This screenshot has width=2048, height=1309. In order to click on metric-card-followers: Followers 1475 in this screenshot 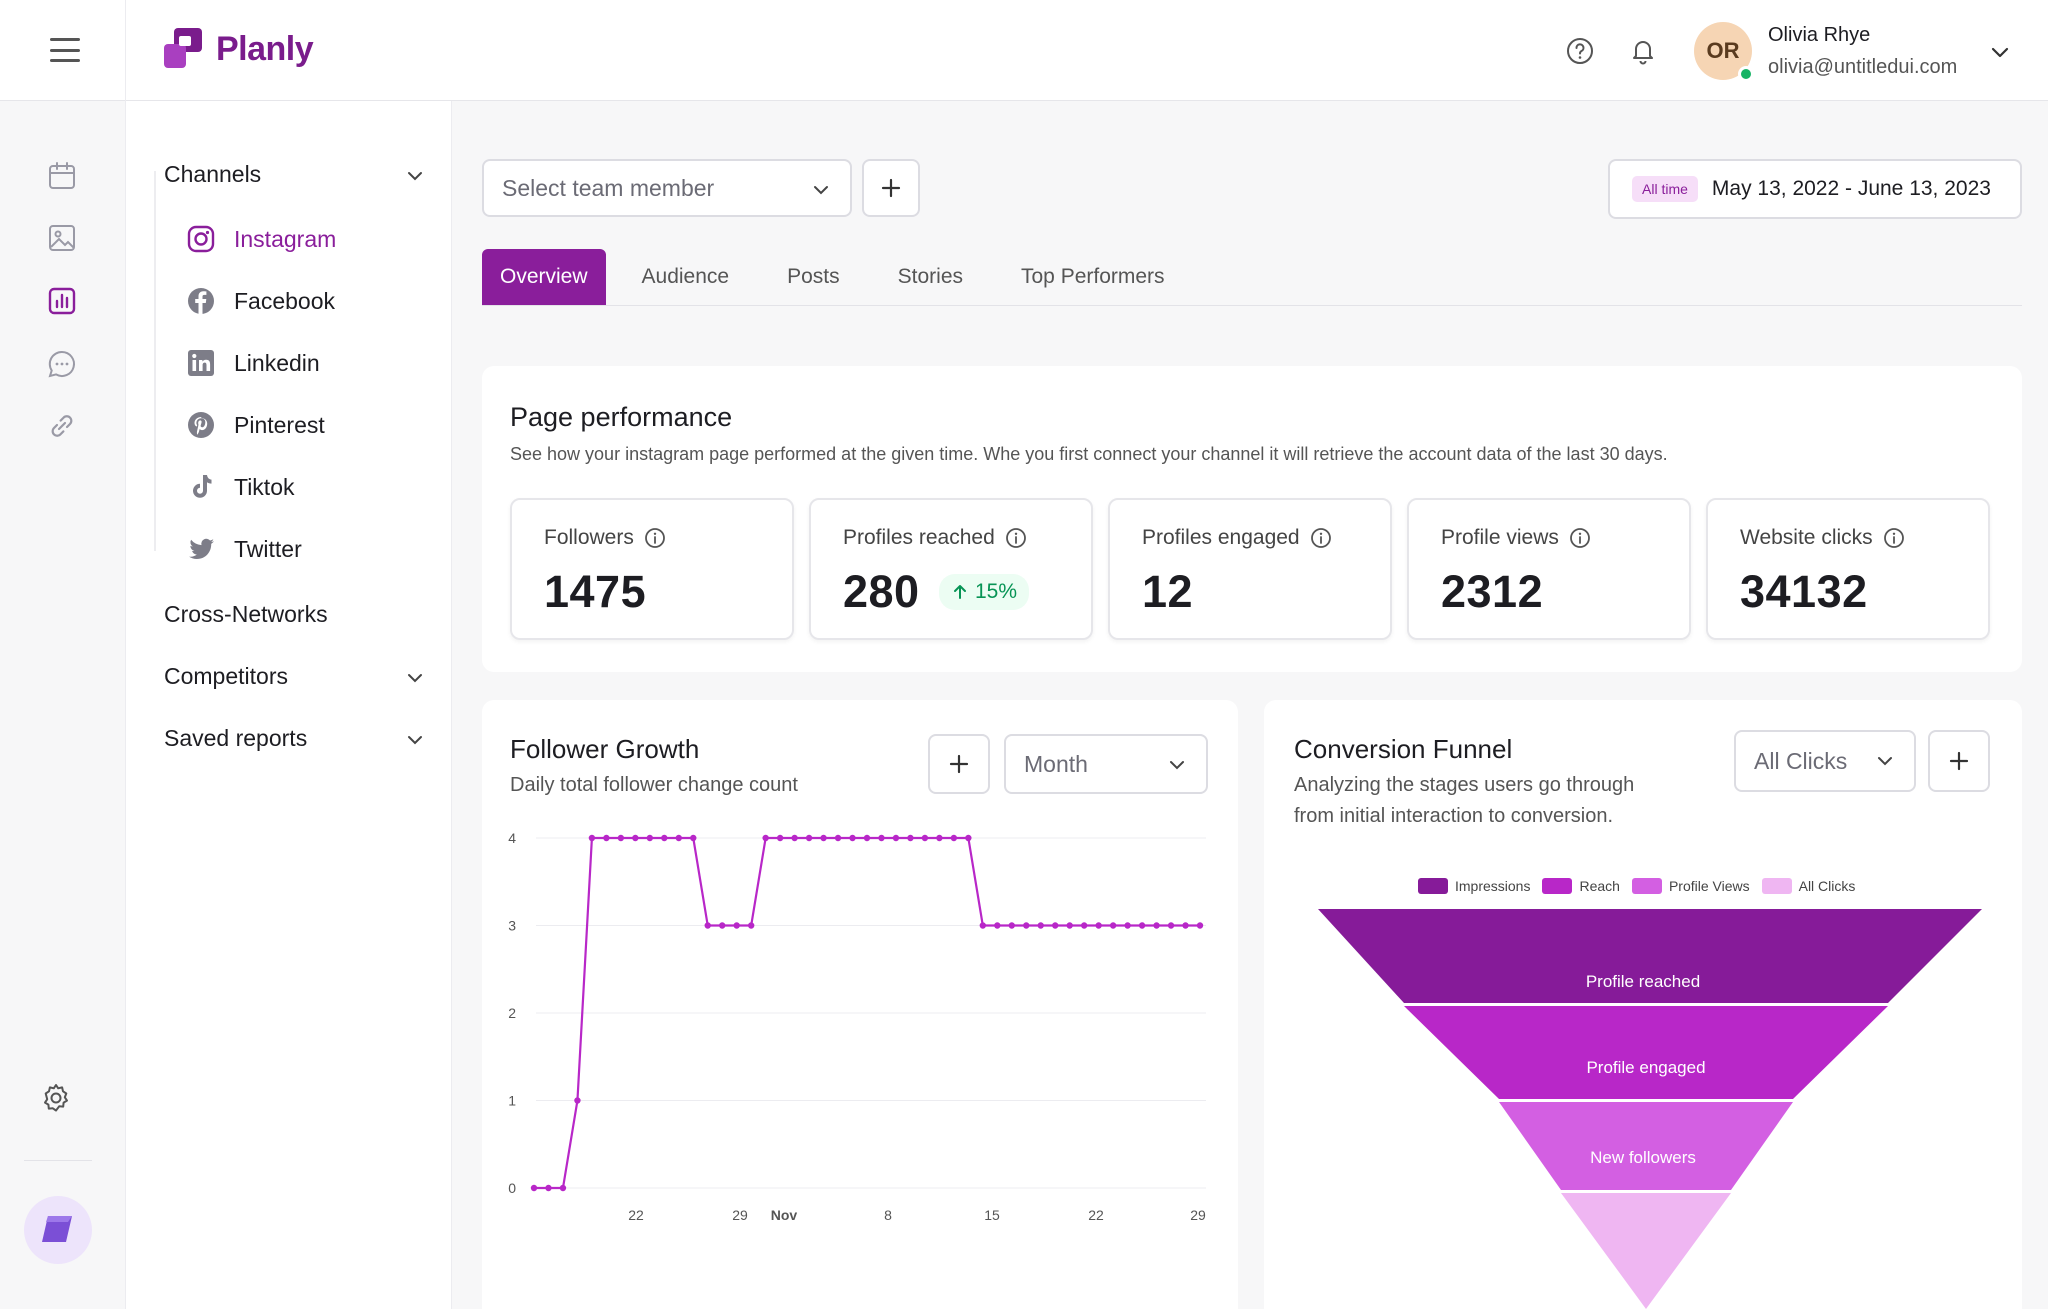, I will do `click(652, 569)`.